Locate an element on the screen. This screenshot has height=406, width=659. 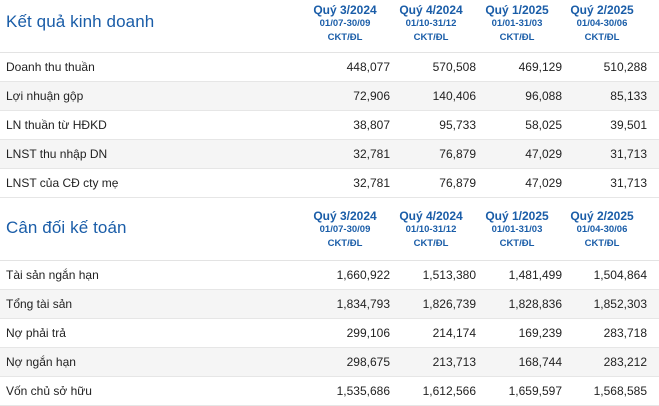
cell-value: 283,212 is located at coordinates (625, 362).